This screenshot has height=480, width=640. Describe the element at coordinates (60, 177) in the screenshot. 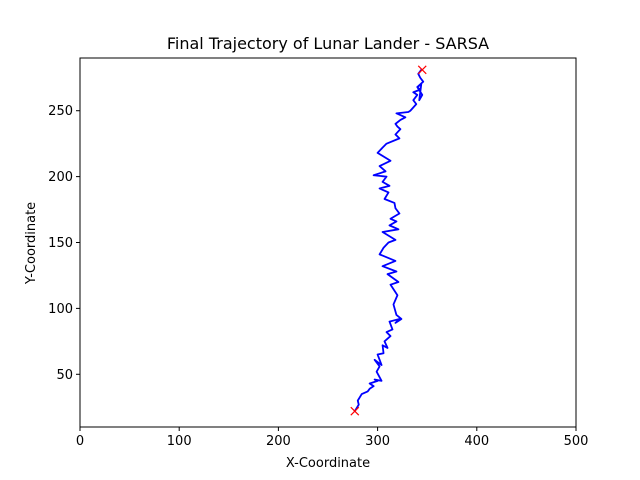

I see `y-tick-label: 200` at that location.